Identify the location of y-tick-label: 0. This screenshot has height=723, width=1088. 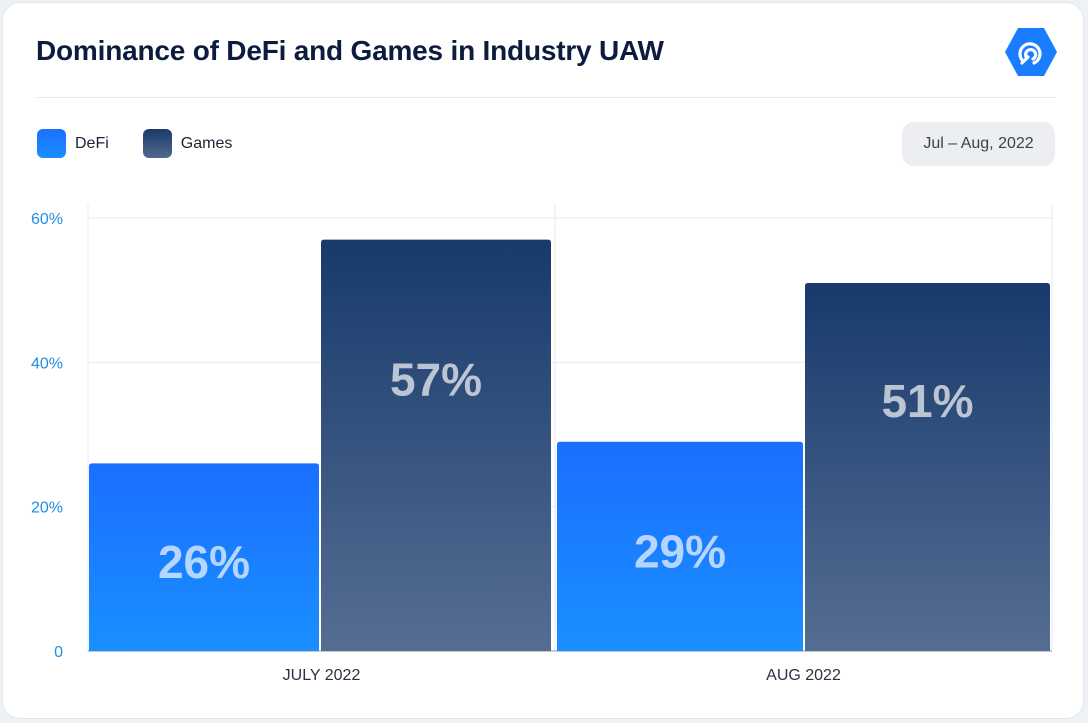
(58, 652).